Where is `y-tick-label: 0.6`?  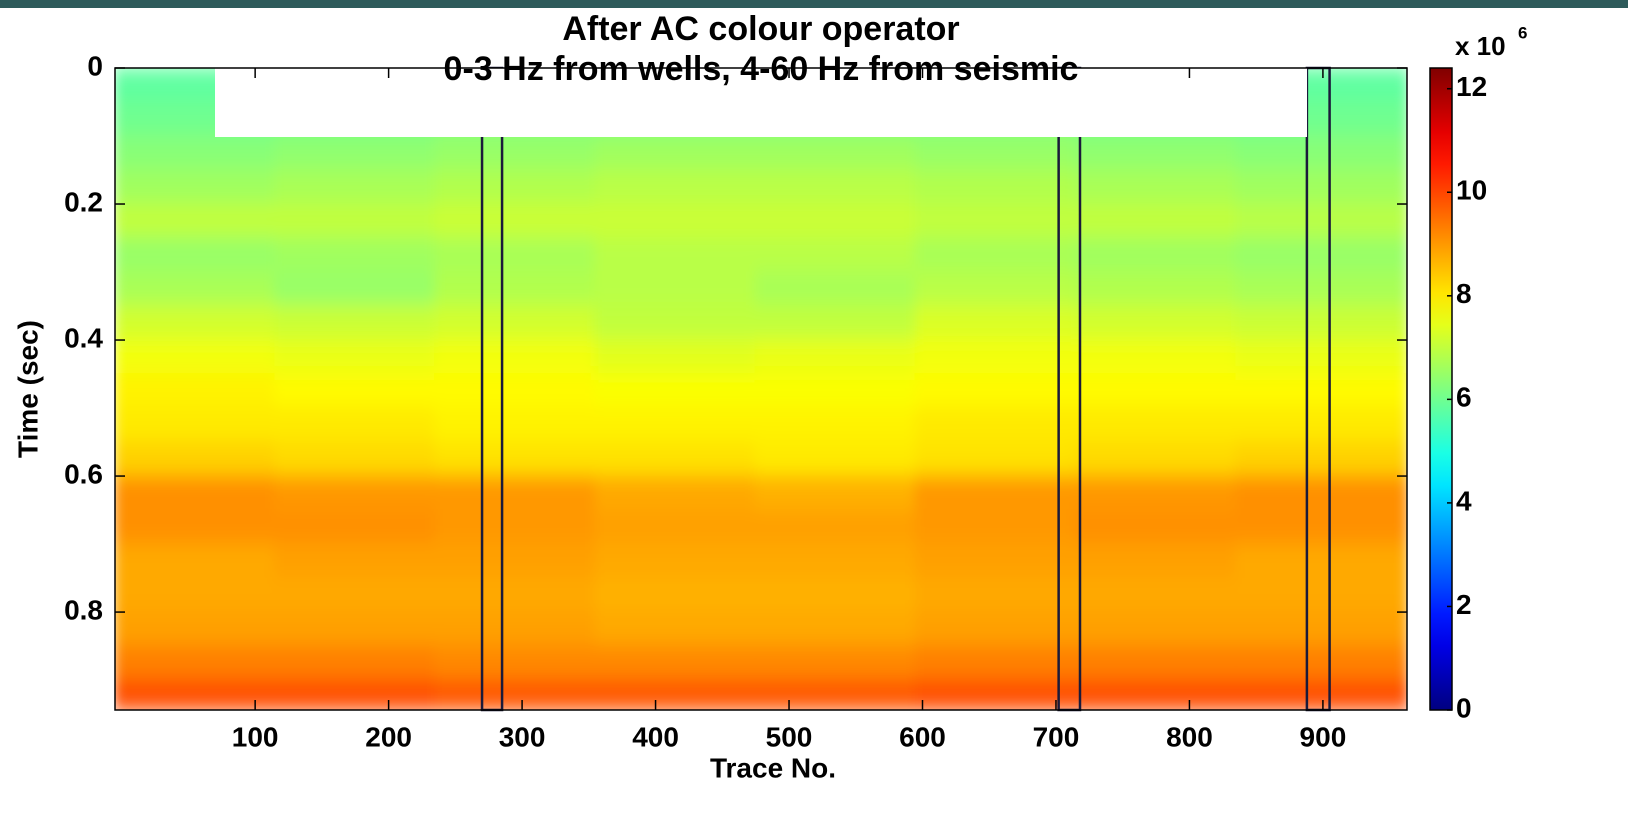
y-tick-label: 0.6 is located at coordinates (83, 473).